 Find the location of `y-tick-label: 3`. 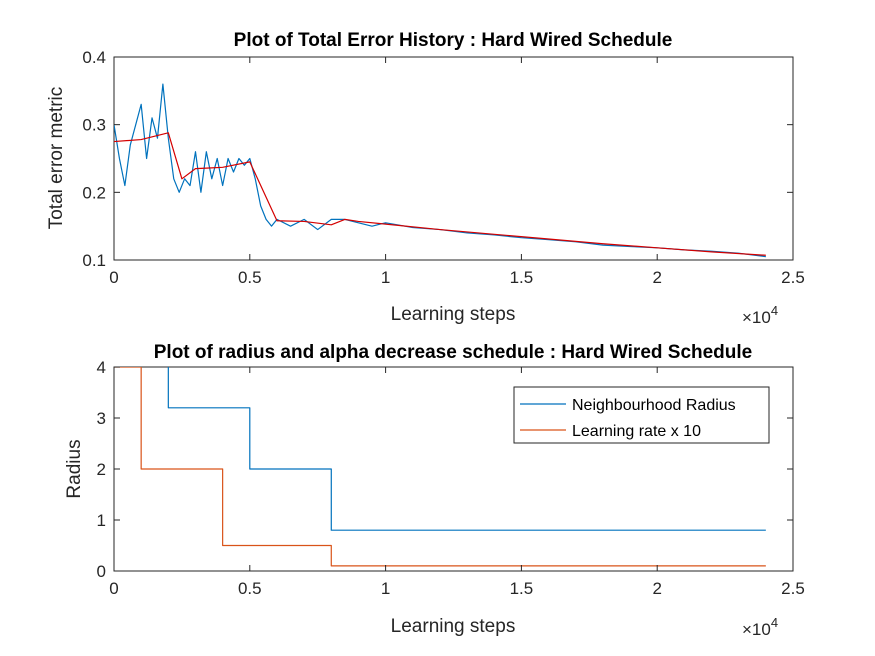

y-tick-label: 3 is located at coordinates (101, 418).